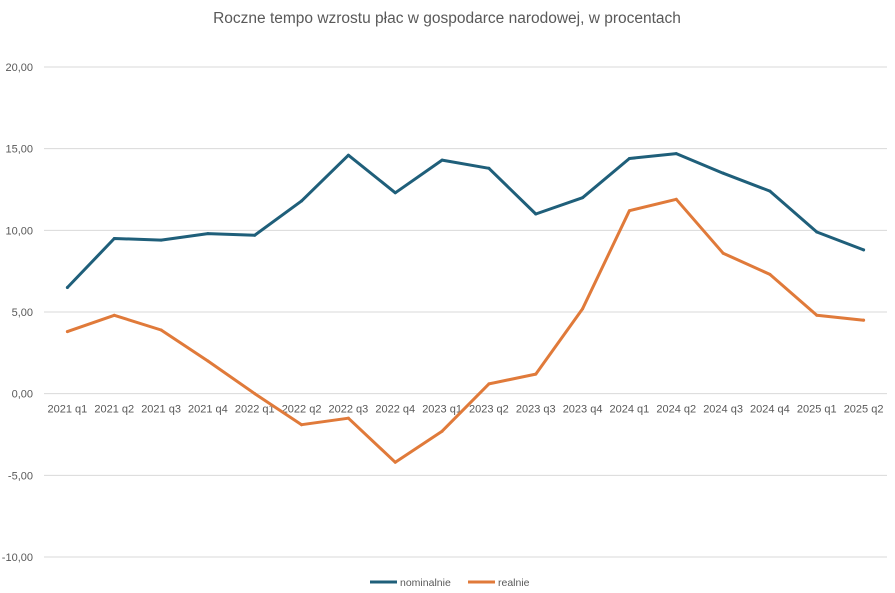 Image resolution: width=895 pixels, height=593 pixels. What do you see at coordinates (864, 410) in the screenshot?
I see `x-tick-label: 2025 q2` at bounding box center [864, 410].